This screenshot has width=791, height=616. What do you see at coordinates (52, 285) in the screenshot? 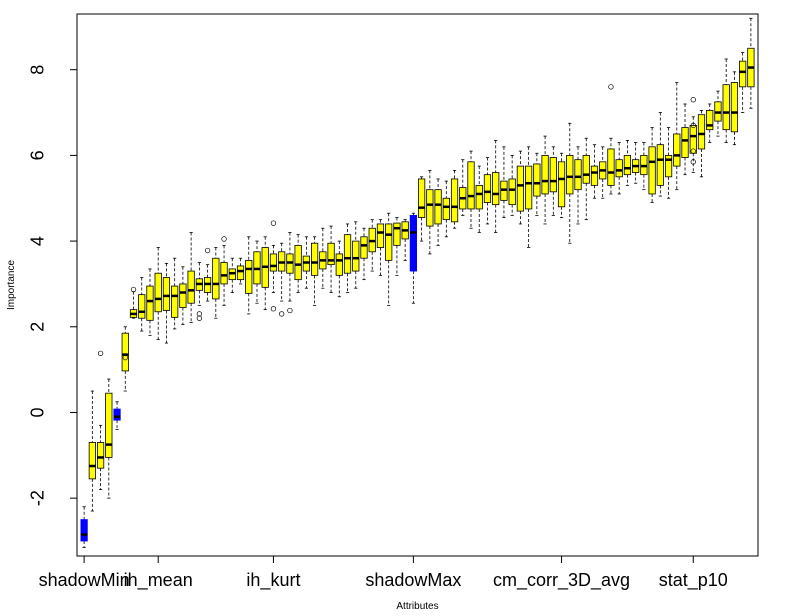
I see `y-axis: -2 0 2 4 6 8` at bounding box center [52, 285].